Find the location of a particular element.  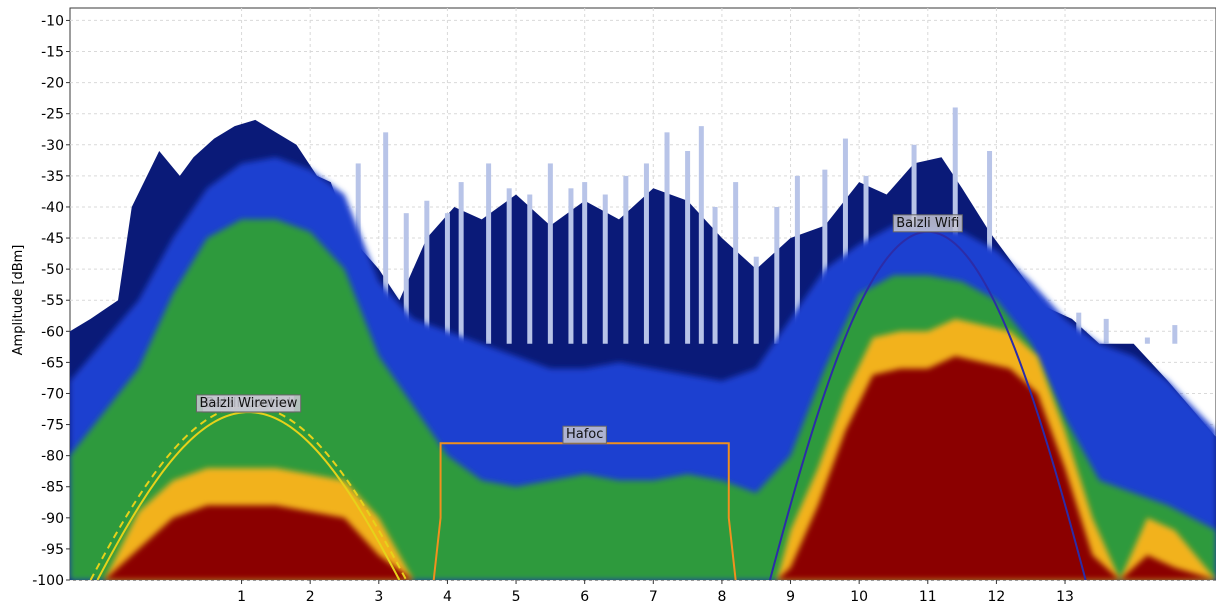

y-tick-label: -100 is located at coordinates (48, 581).